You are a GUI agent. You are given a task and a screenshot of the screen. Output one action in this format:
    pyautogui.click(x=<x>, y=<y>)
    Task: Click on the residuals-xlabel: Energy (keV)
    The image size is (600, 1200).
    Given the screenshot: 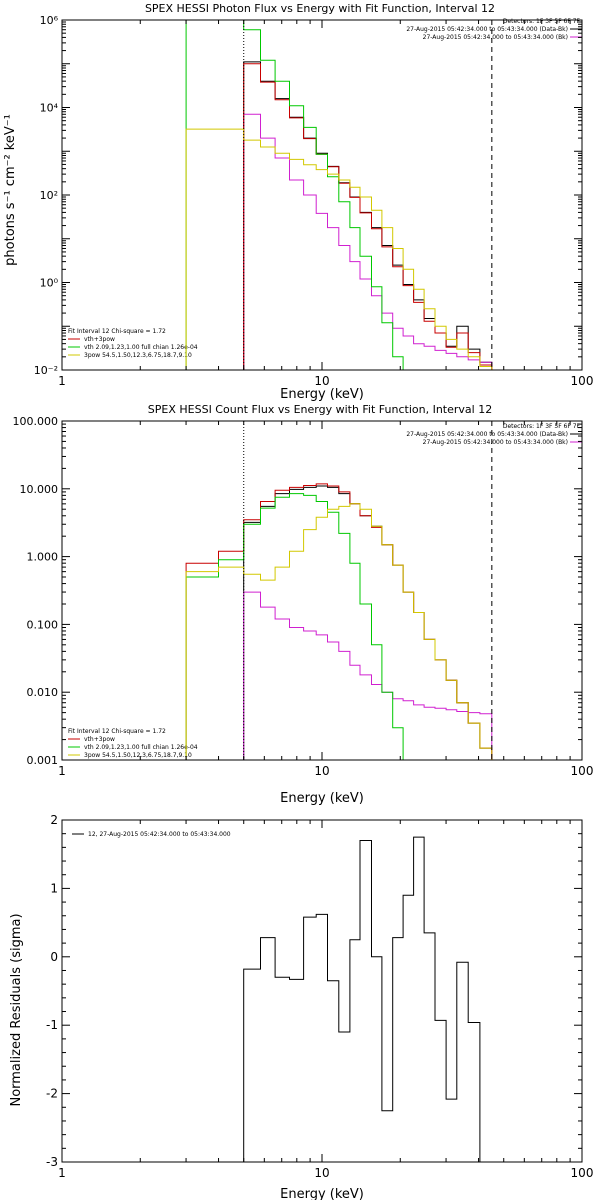 What is the action you would take?
    pyautogui.click(x=322, y=1193)
    